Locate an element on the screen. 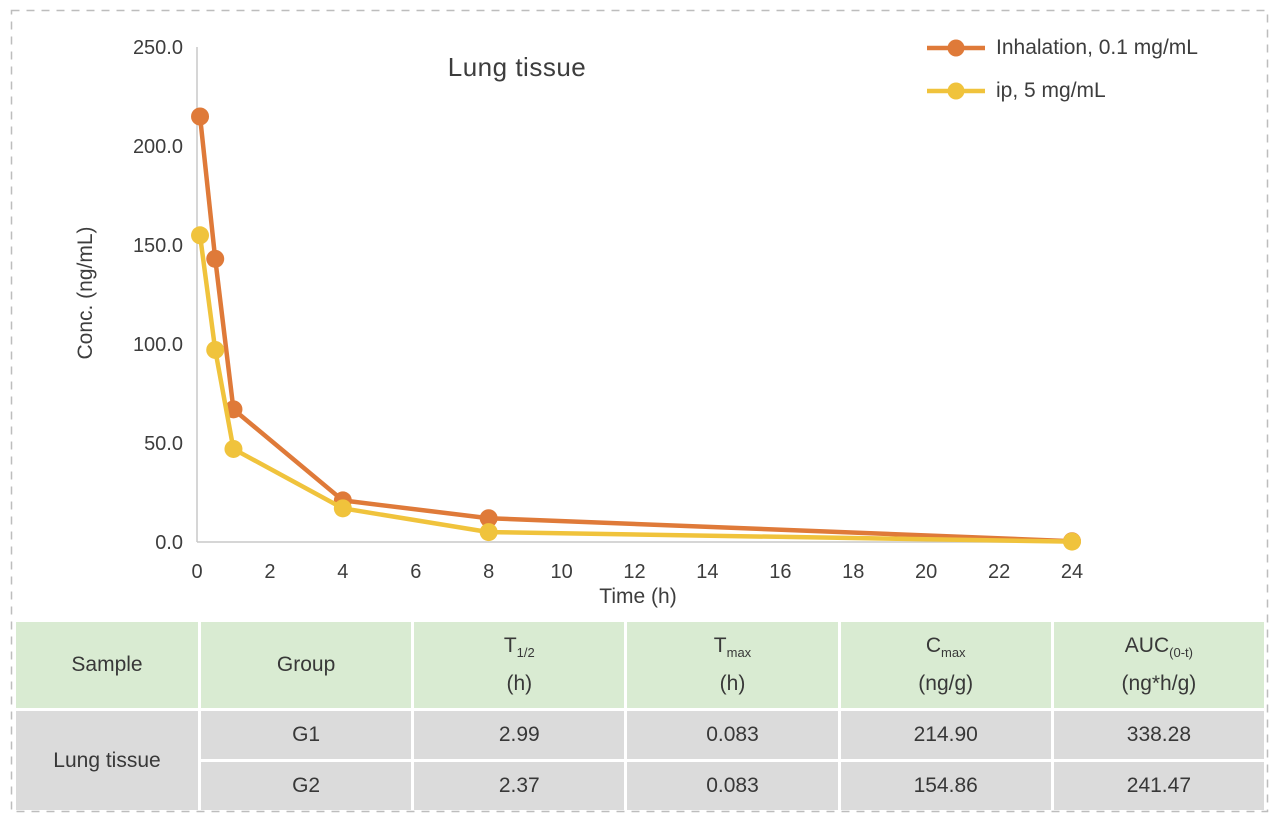 The height and width of the screenshot is (821, 1280). table-cell-auc: 241.47 is located at coordinates (1158, 786).